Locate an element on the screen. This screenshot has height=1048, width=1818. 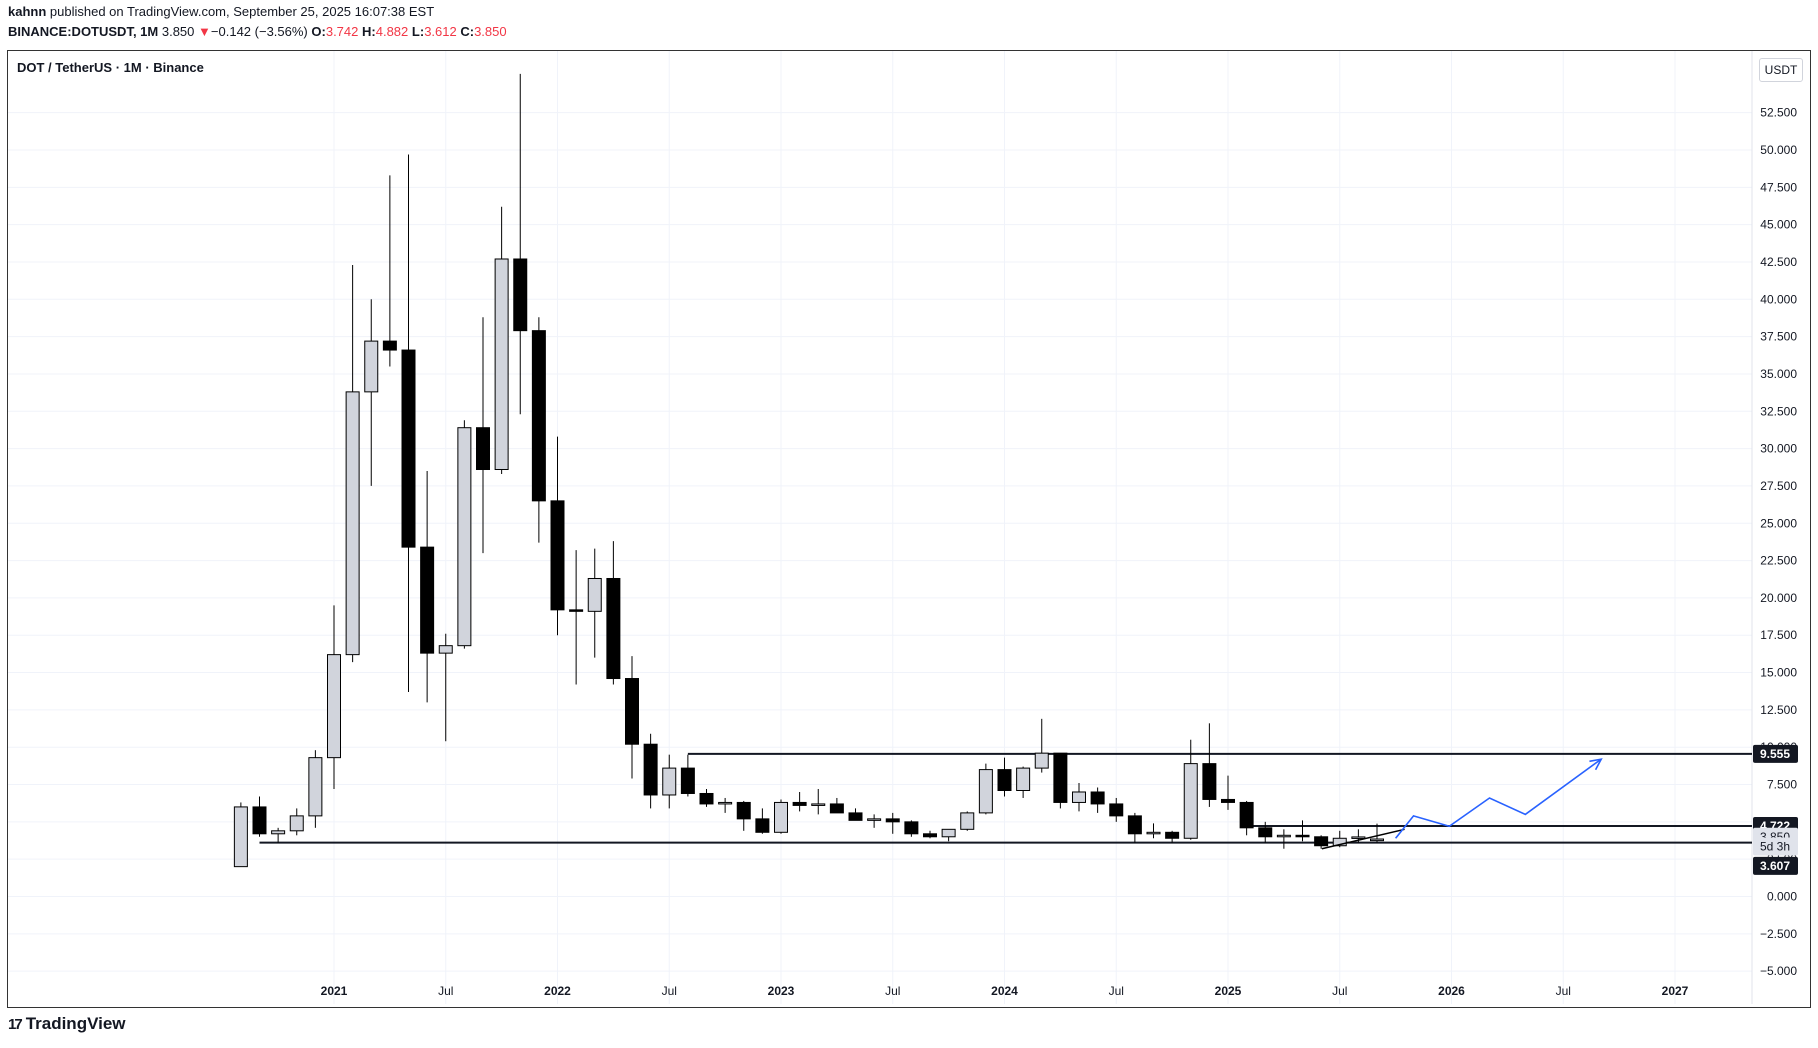
price-label-bg is located at coordinates (1775, 846).